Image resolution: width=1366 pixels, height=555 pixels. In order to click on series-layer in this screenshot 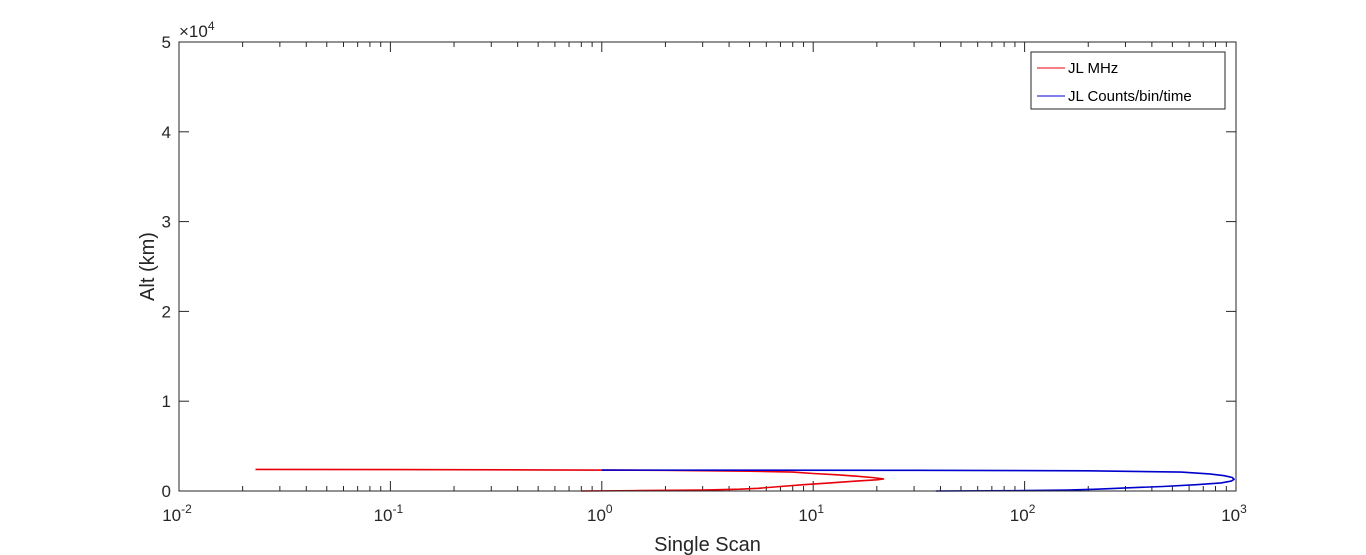, I will do `click(745, 480)`.